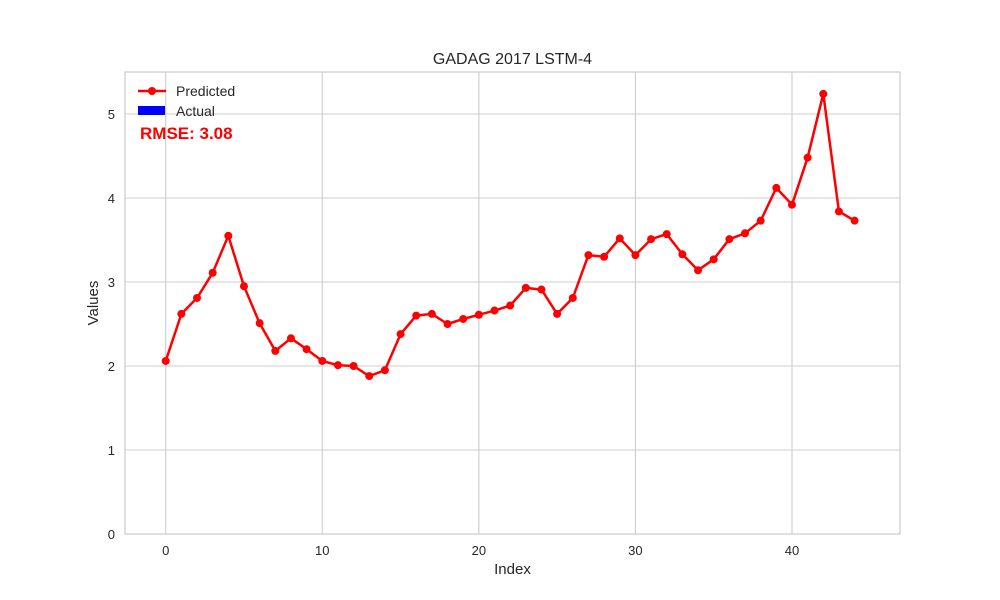  Describe the element at coordinates (512, 59) in the screenshot. I see `chart-title: GADAG 2017 LSTM-4` at that location.